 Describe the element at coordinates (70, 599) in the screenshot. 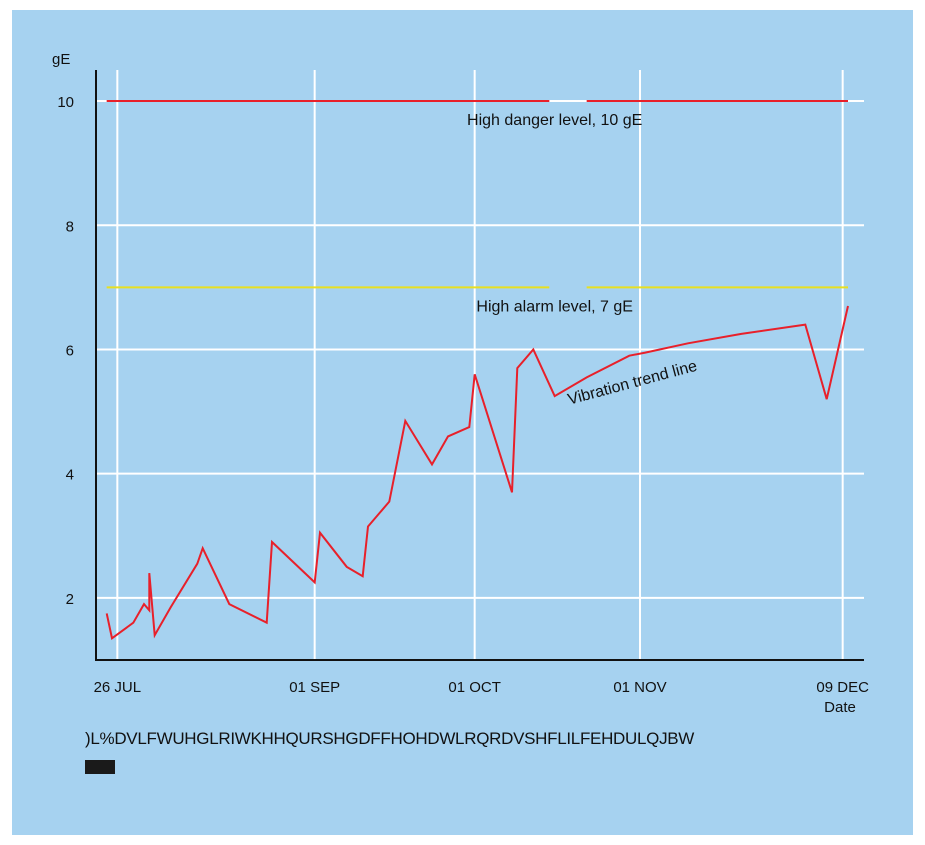

I see `y-tick-label: 2` at that location.